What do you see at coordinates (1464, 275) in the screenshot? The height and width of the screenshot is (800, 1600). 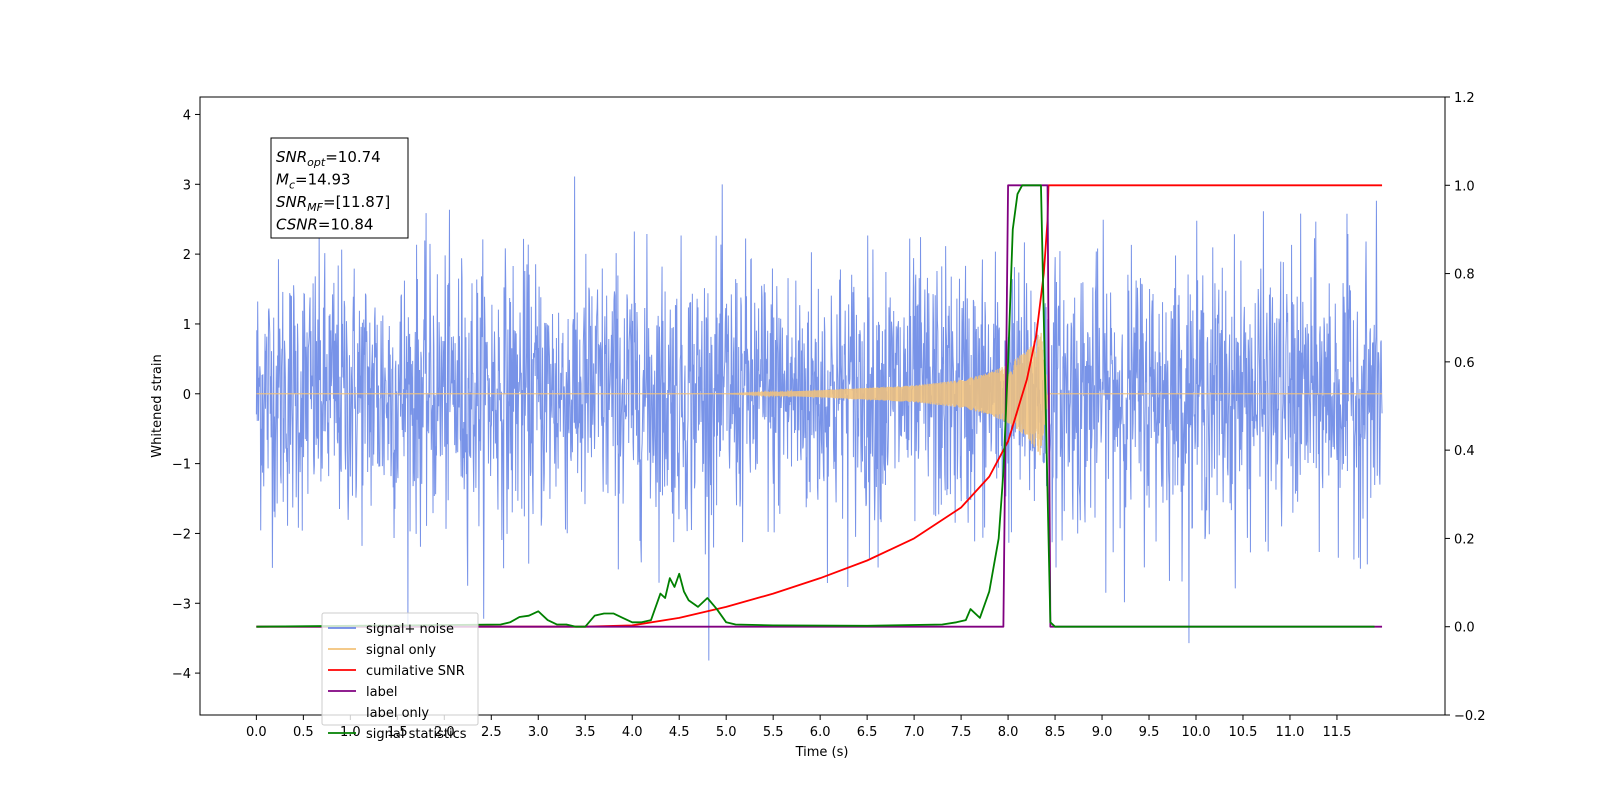 I see `y2-tick-label: 0.8` at bounding box center [1464, 275].